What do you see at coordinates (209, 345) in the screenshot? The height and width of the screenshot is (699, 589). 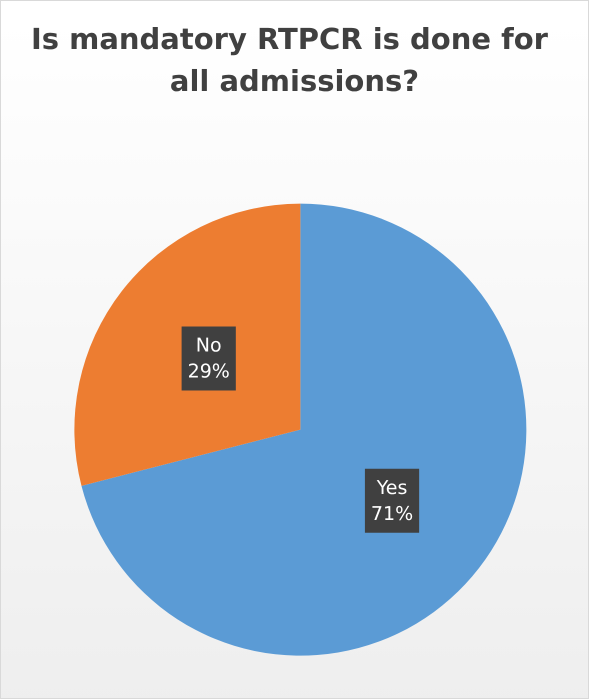 I see `slice-label: No` at bounding box center [209, 345].